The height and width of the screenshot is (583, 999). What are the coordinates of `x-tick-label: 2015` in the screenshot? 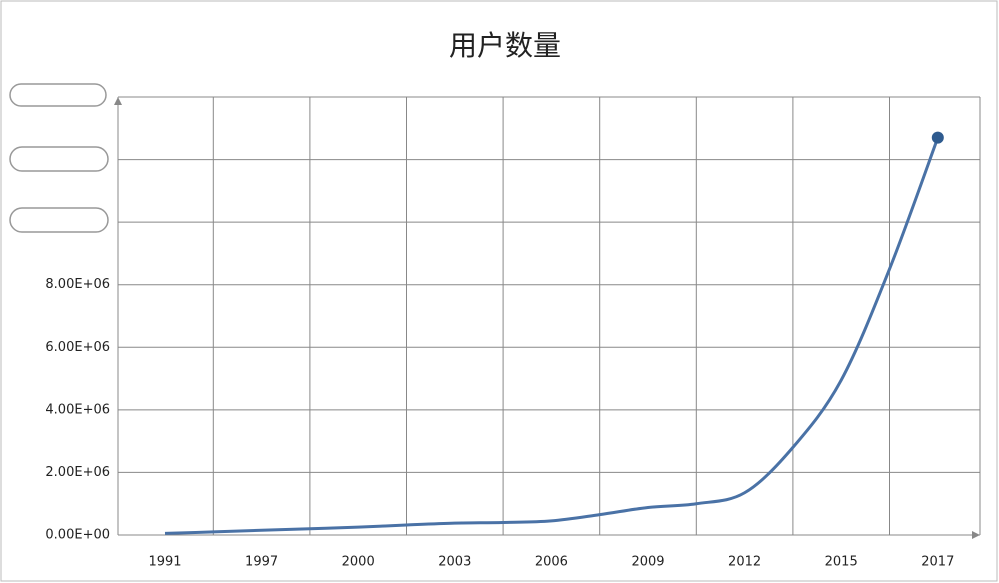 It's located at (841, 562).